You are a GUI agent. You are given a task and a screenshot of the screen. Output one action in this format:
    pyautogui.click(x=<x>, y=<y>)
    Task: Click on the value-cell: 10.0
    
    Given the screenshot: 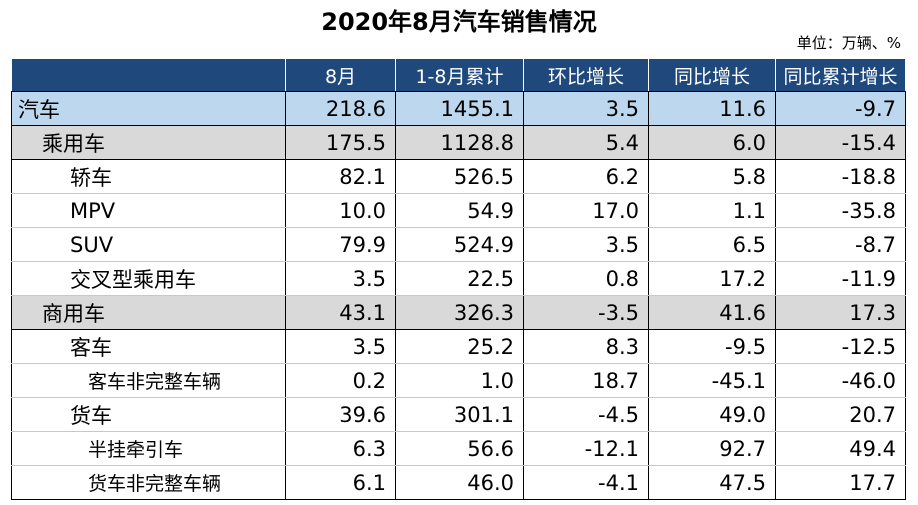 What is the action you would take?
    pyautogui.click(x=340, y=210)
    